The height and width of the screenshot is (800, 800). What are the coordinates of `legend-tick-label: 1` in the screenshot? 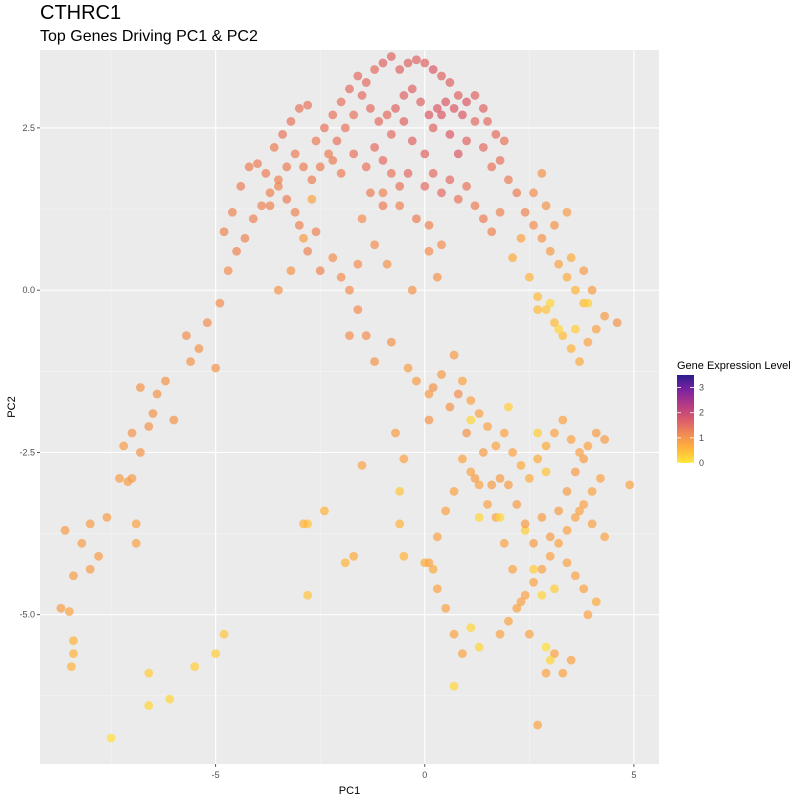 It's located at (701, 438).